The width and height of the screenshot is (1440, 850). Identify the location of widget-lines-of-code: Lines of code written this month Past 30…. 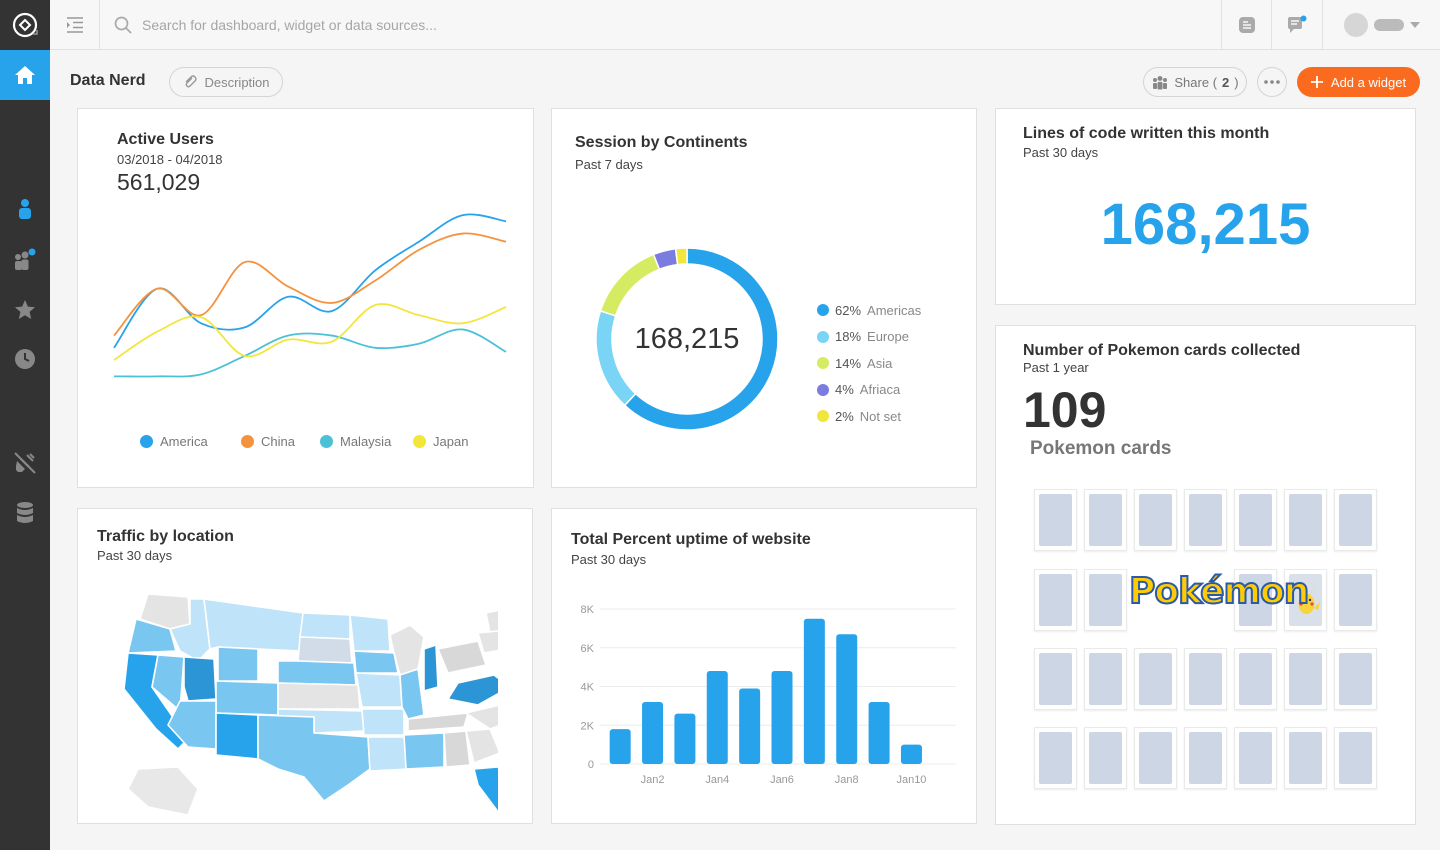
(1205, 206).